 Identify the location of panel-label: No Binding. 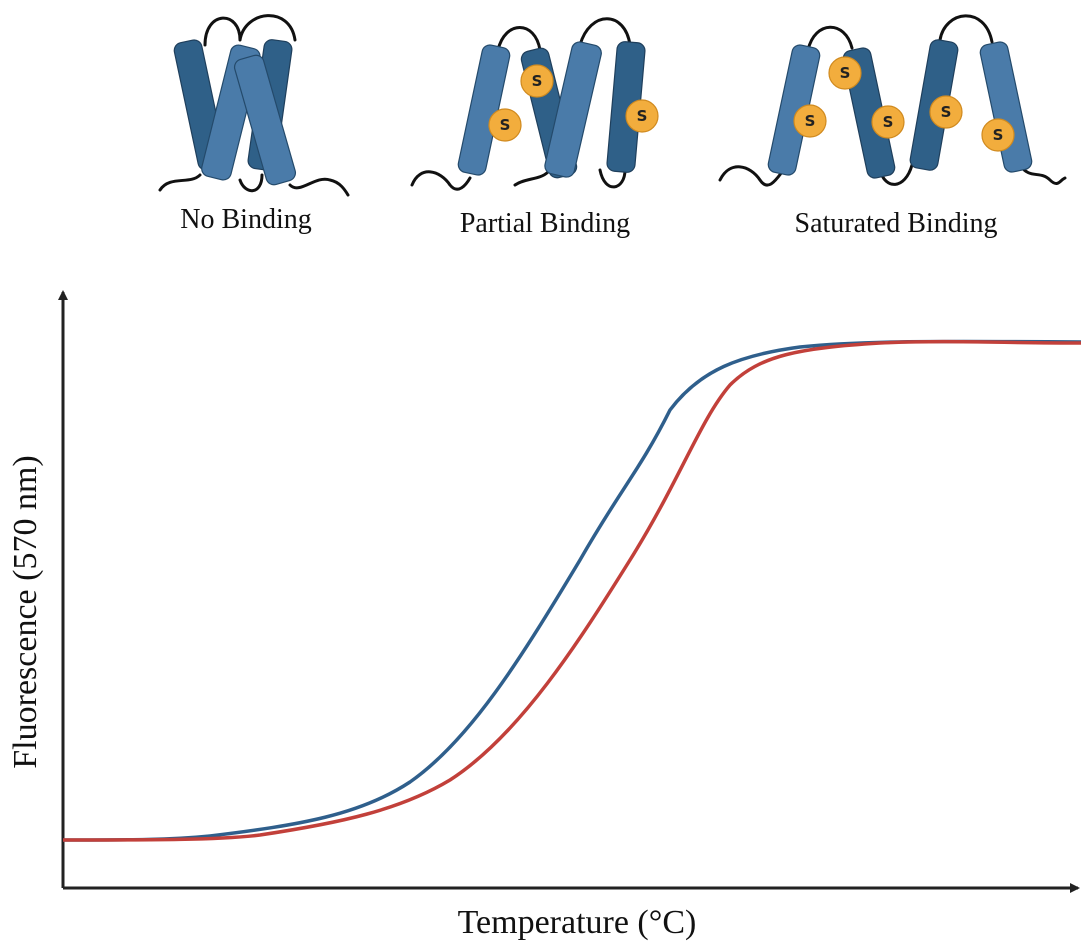
(245, 219).